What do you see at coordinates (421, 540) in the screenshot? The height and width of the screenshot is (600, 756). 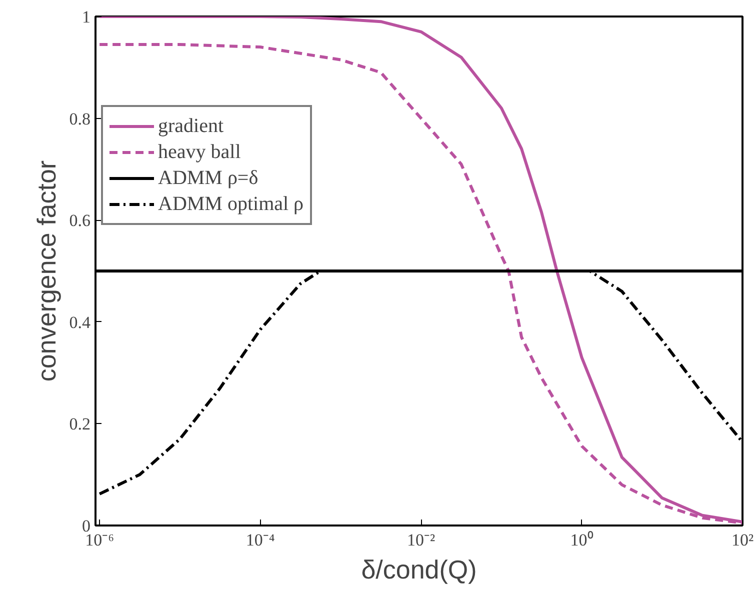 I see `x-tick-label: 10⁻²` at bounding box center [421, 540].